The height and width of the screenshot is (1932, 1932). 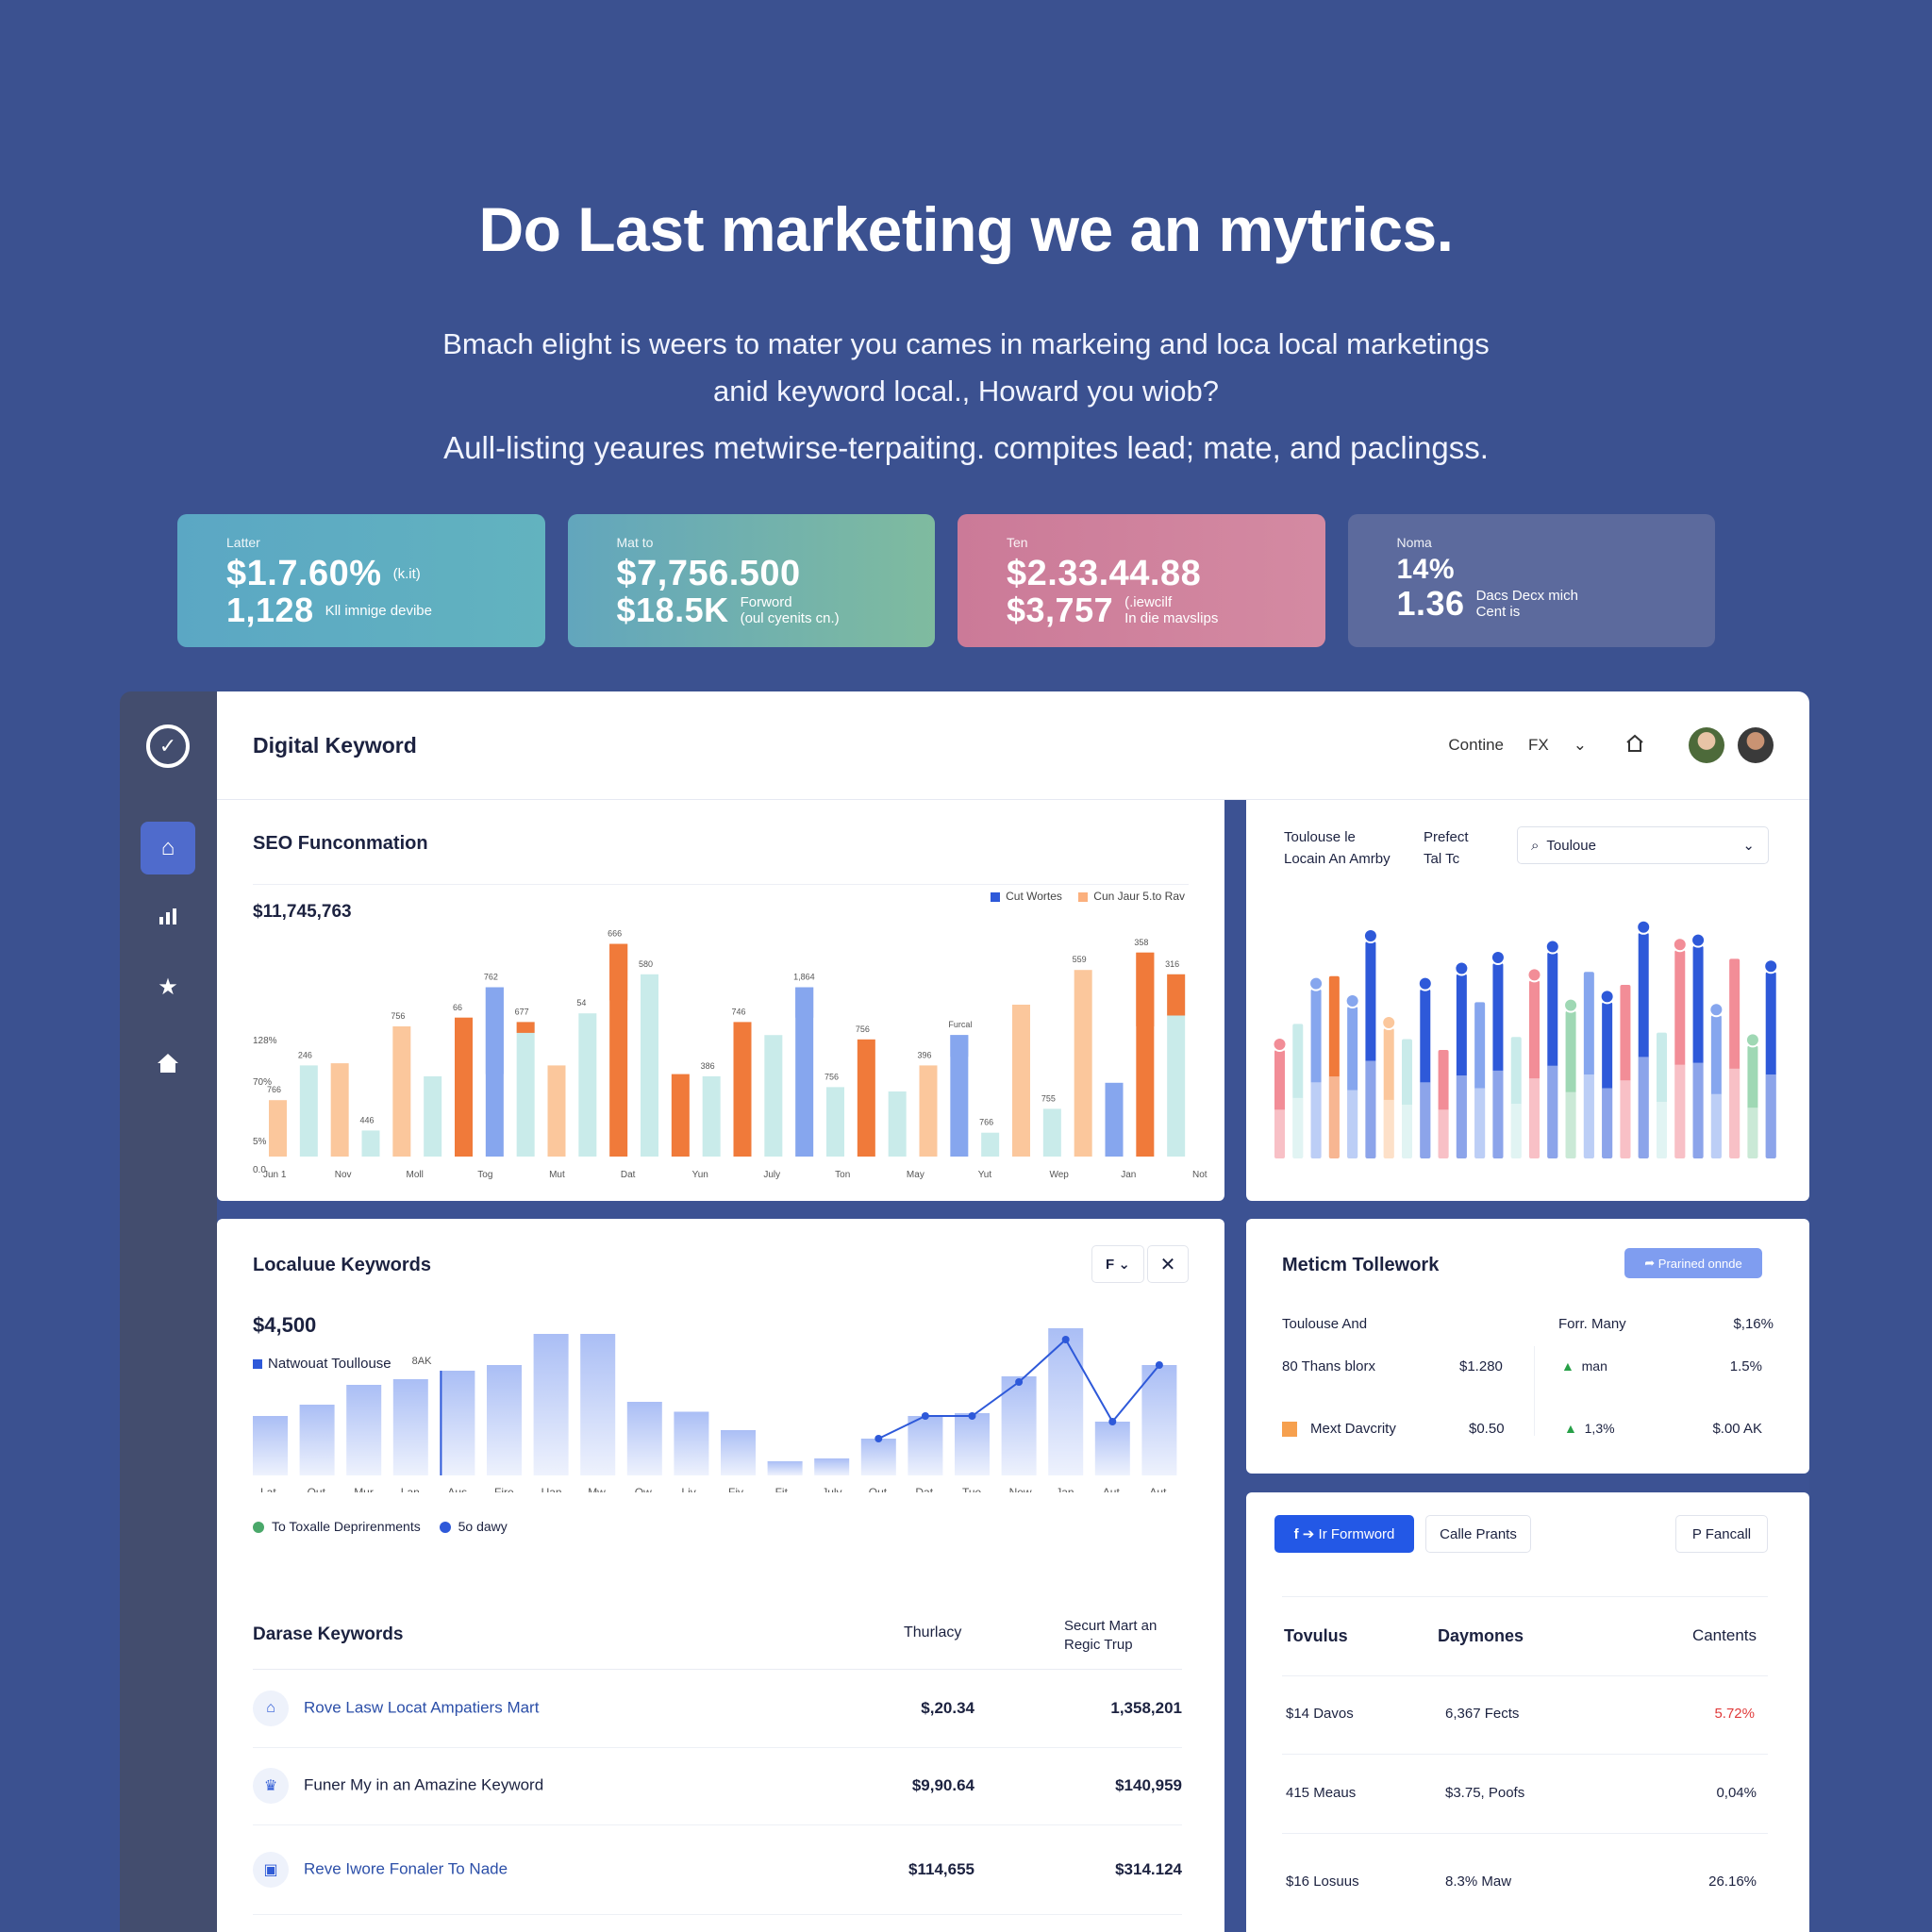 I want to click on data-label: 559, so click(x=1080, y=959).